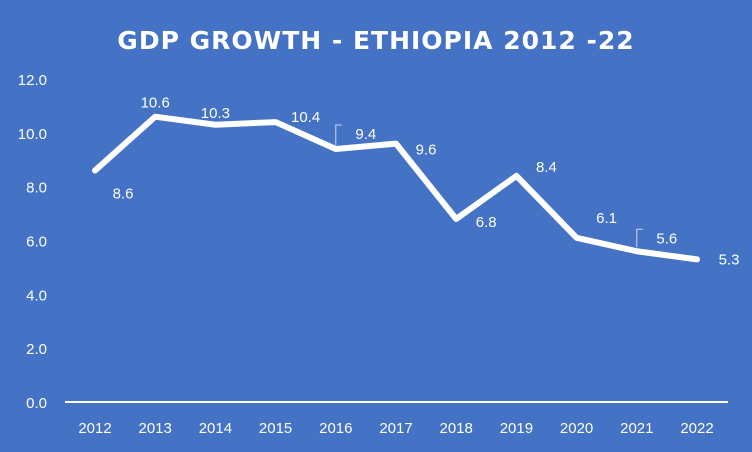 The height and width of the screenshot is (452, 752). I want to click on x-tick-label: 2014, so click(215, 428).